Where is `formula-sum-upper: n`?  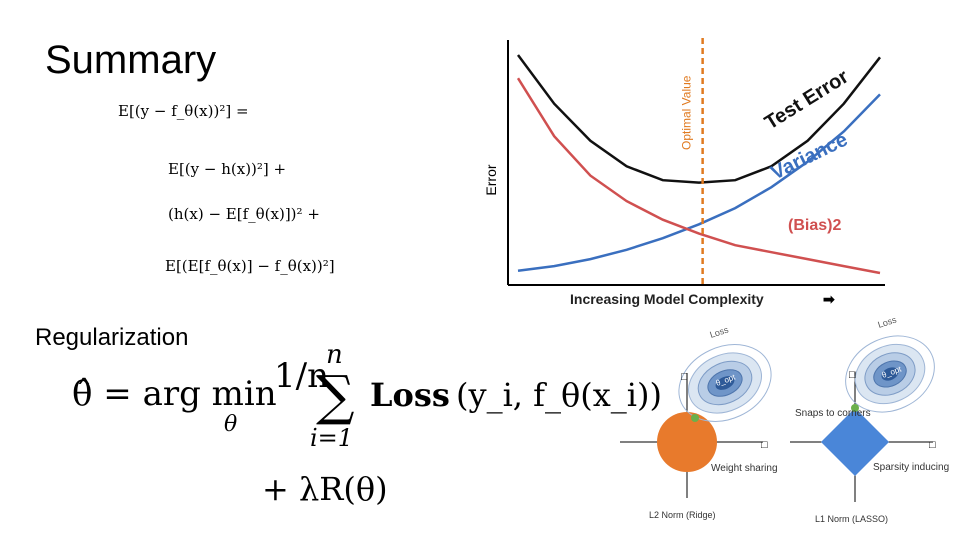 formula-sum-upper: n is located at coordinates (334, 355).